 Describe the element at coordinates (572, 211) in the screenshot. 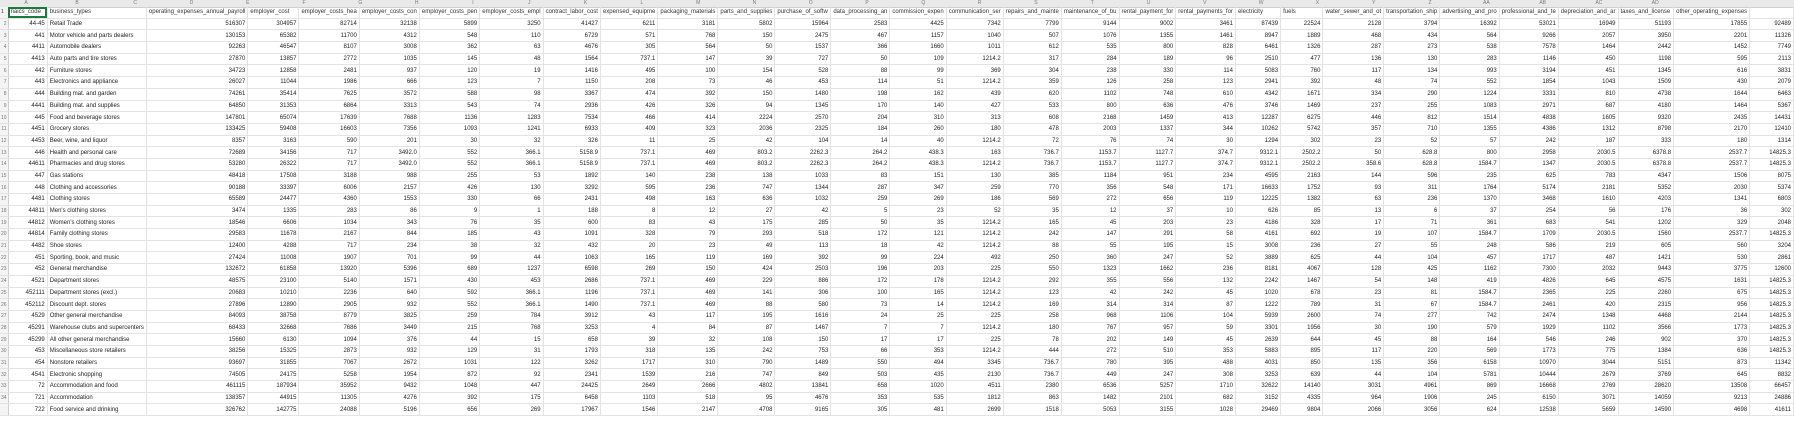

I see `value-cell: 188` at that location.